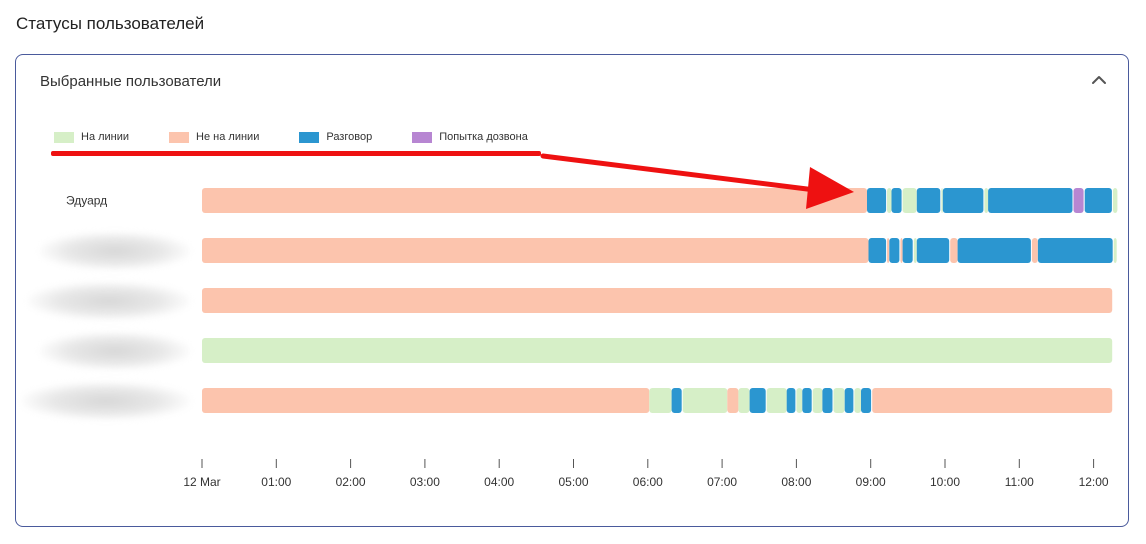  I want to click on card-title: Выбранные пользователи, so click(131, 81).